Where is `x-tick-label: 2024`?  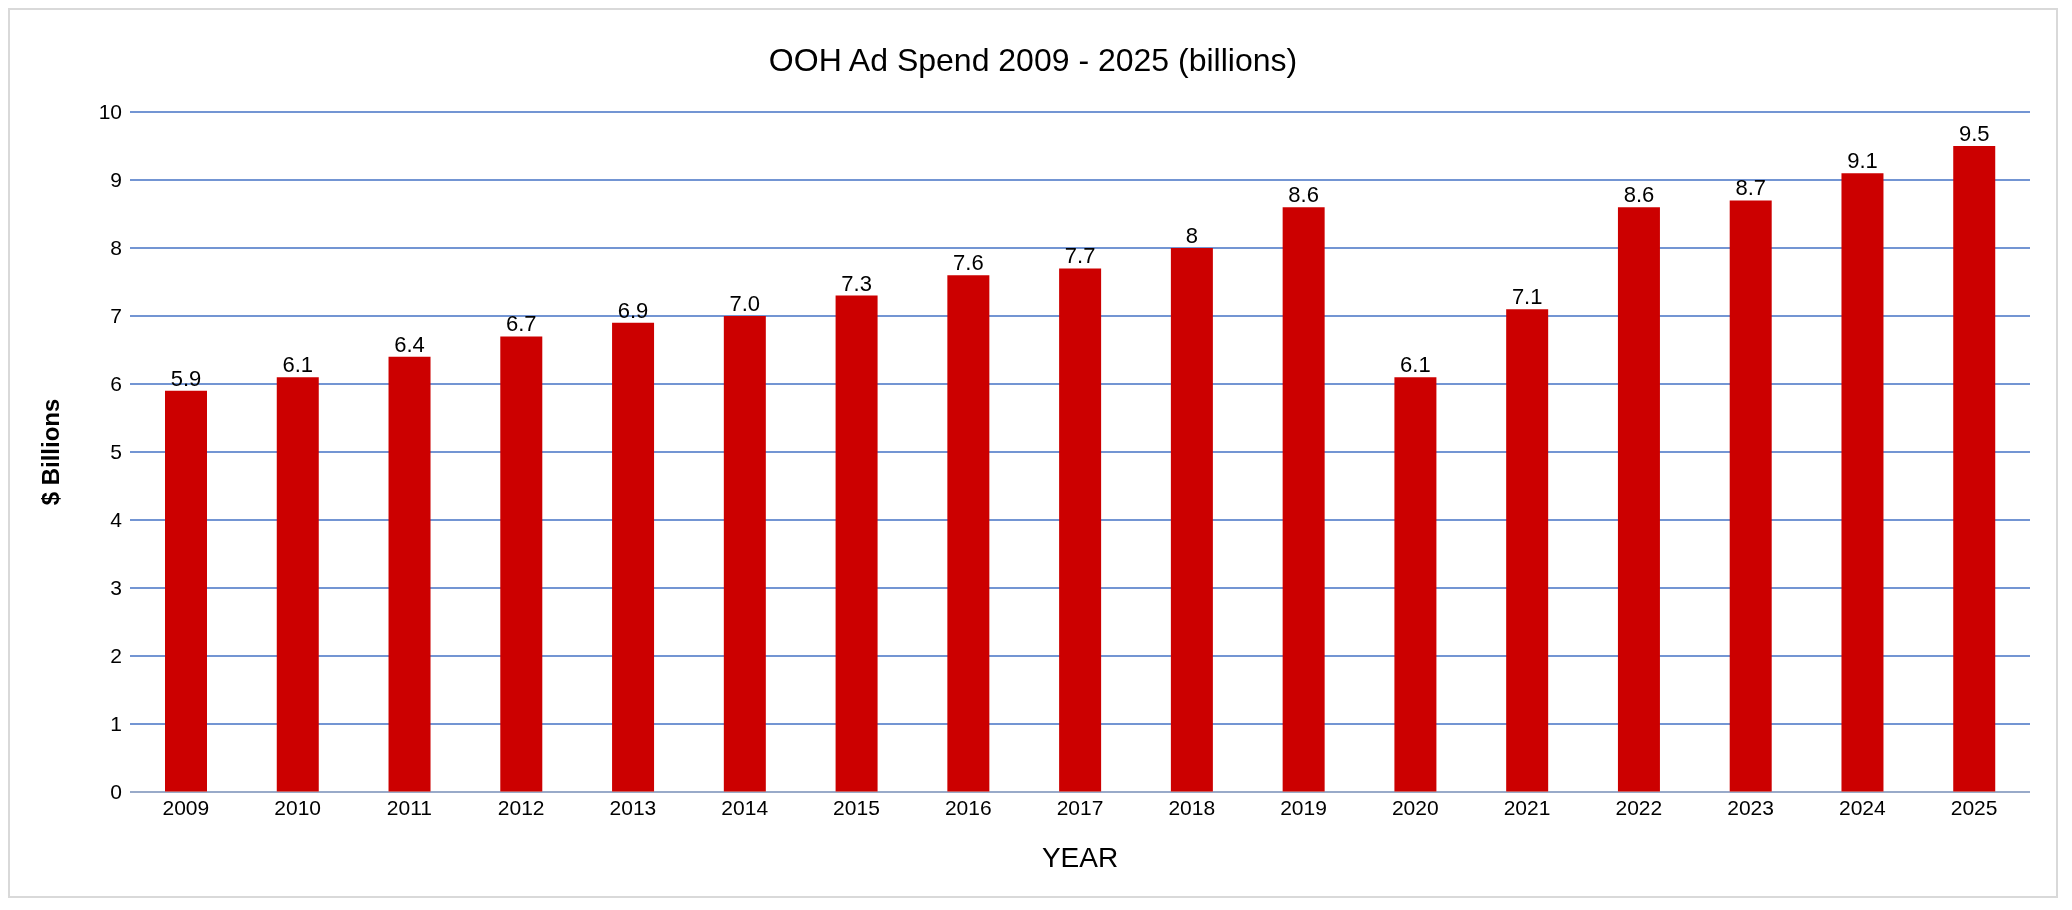
x-tick-label: 2024 is located at coordinates (1862, 807).